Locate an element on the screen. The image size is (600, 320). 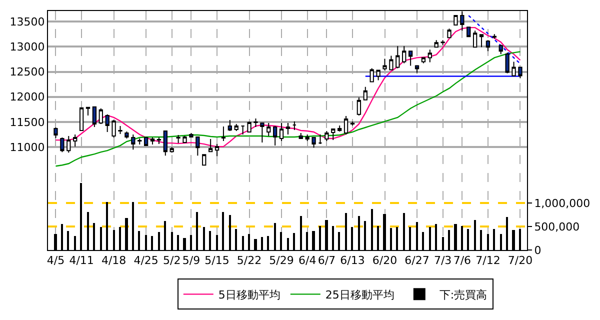
x-tick-label: 6/7 is located at coordinates (327, 261).